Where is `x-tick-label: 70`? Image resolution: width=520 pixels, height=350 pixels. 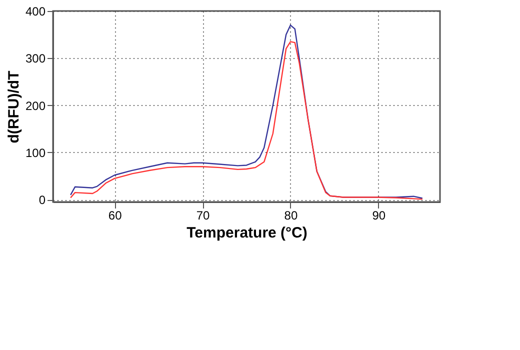 x-tick-label: 70 is located at coordinates (203, 215).